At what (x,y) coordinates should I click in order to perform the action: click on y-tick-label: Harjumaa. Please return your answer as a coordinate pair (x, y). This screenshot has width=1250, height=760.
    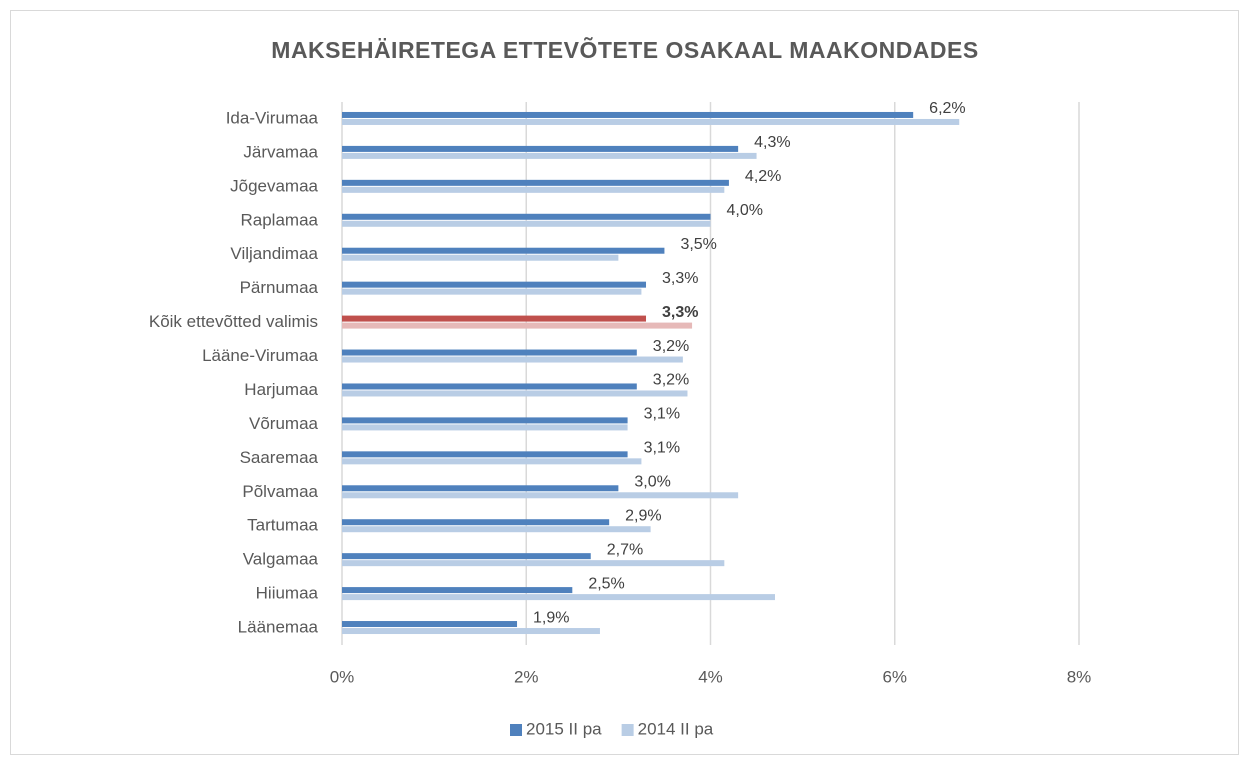
    Looking at the image, I should click on (281, 389).